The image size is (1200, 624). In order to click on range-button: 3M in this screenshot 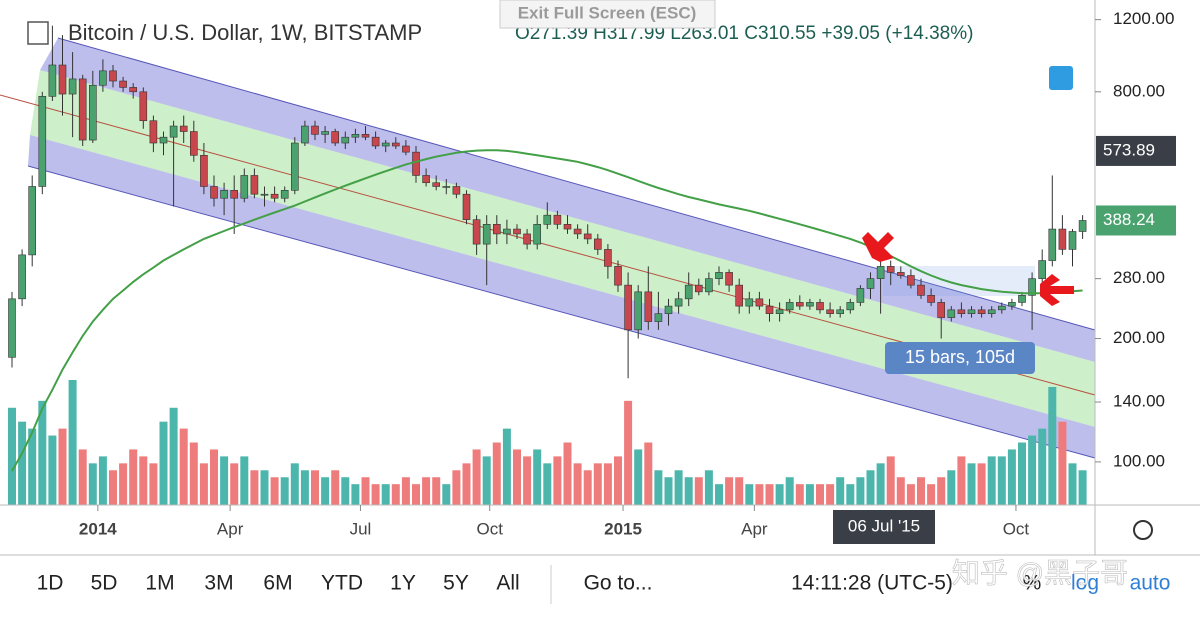, I will do `click(218, 583)`.